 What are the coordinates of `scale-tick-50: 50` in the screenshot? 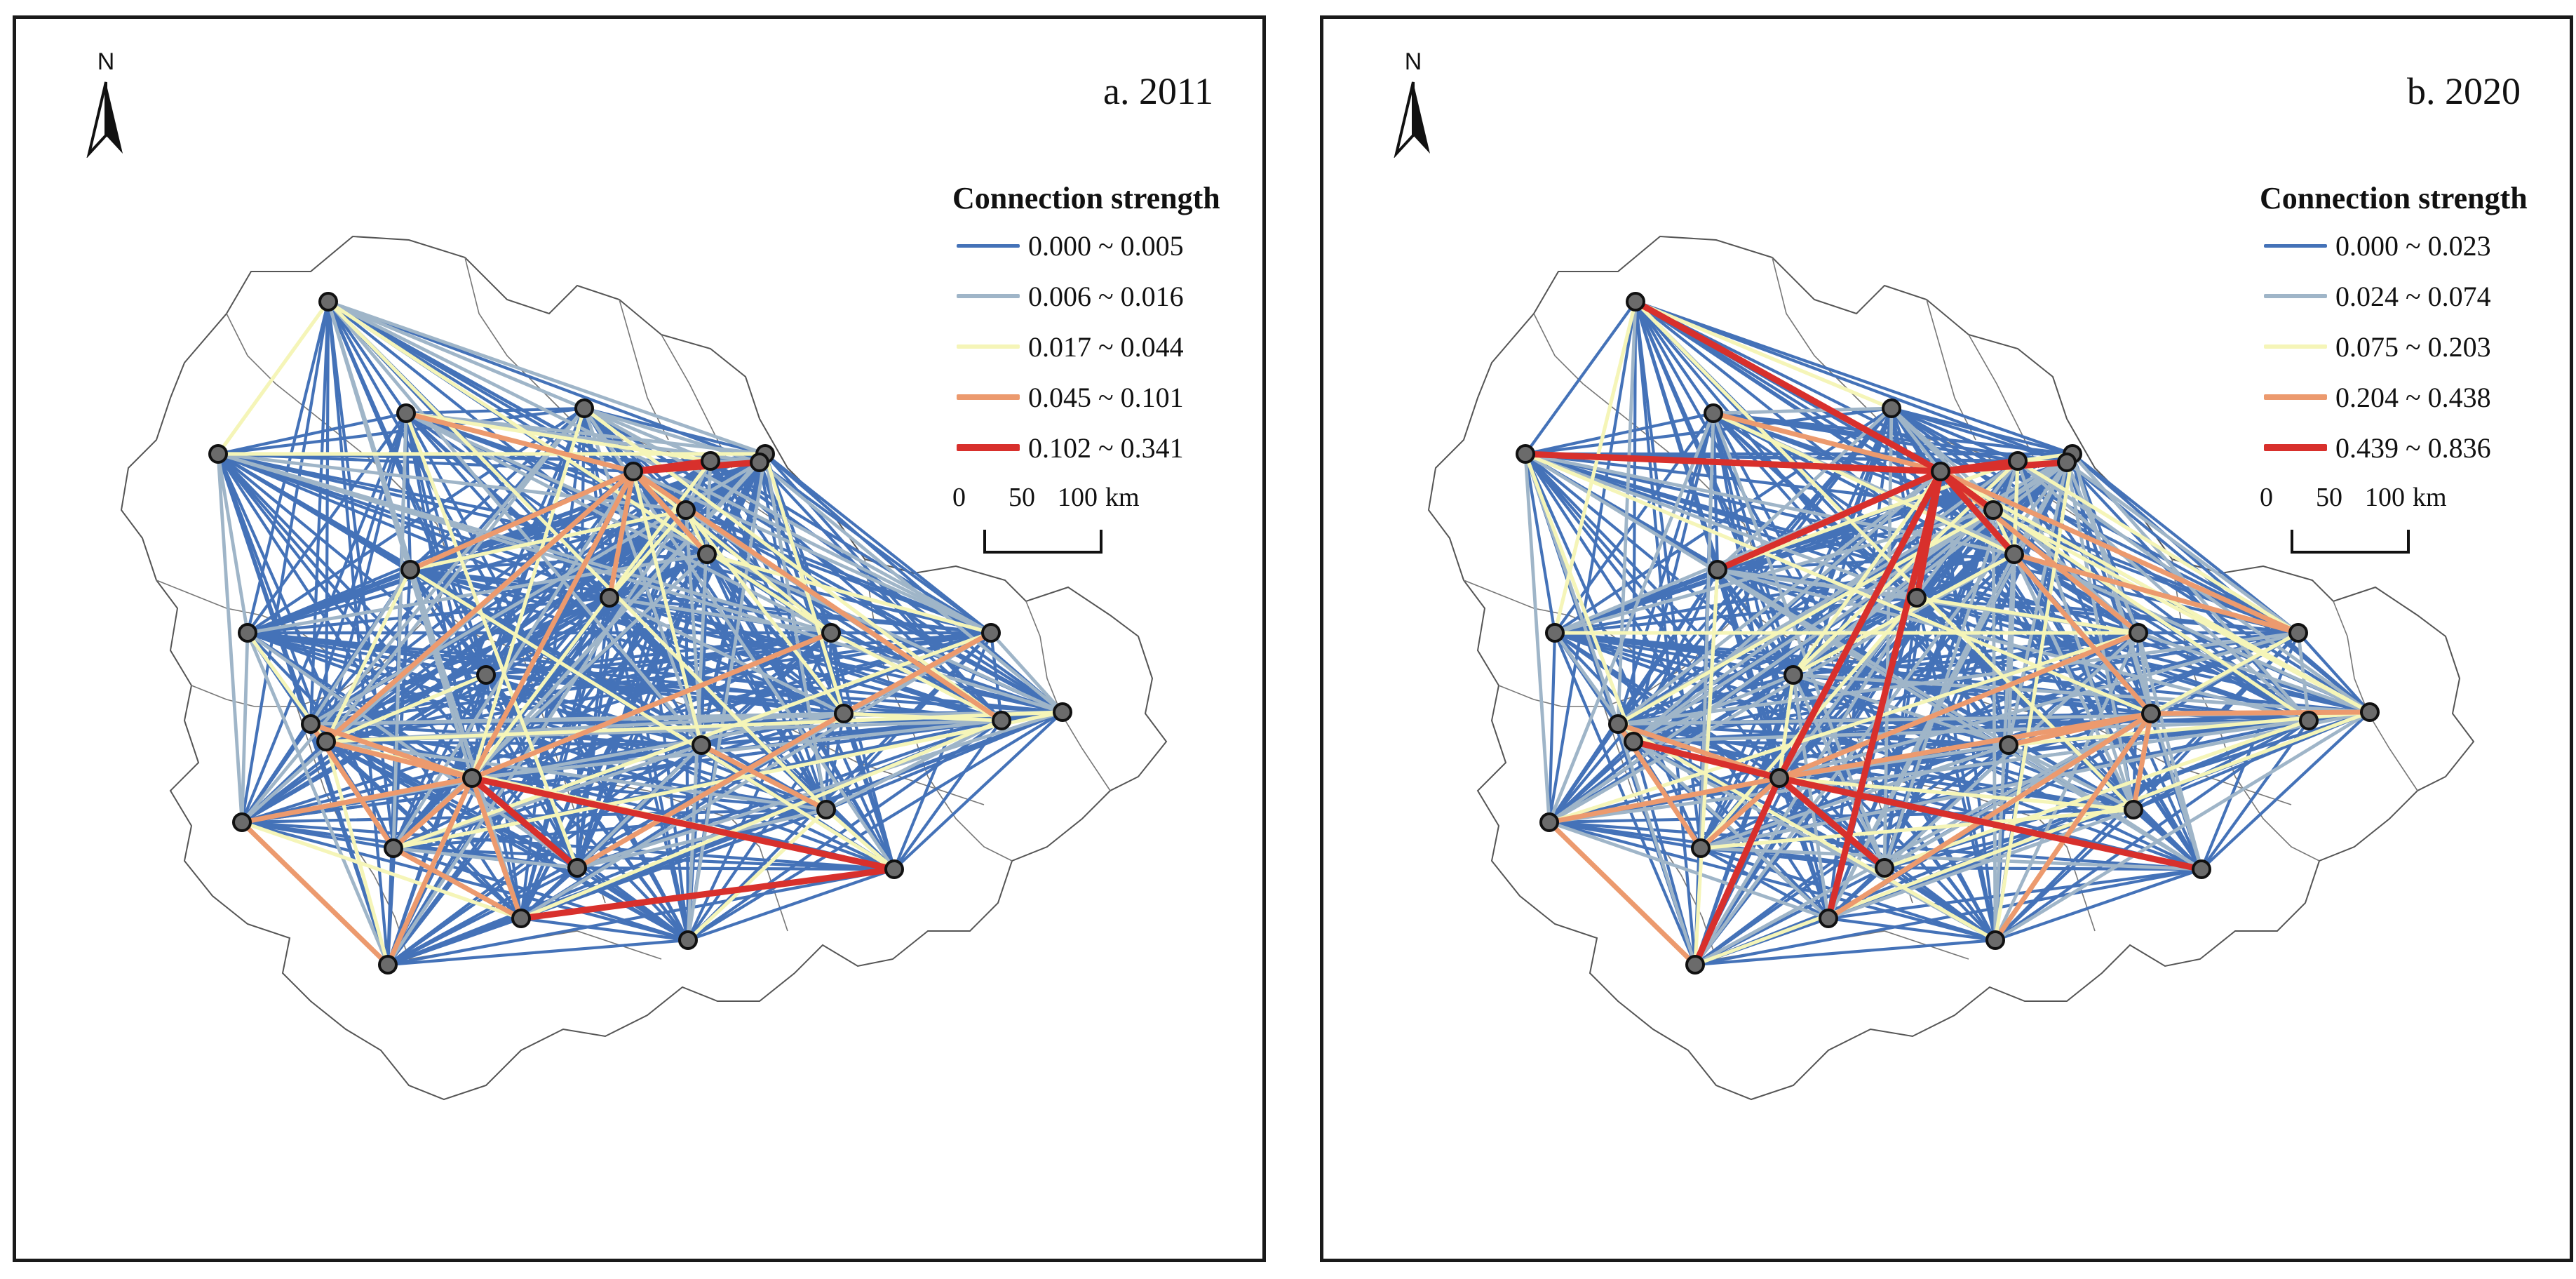 It's located at (1022, 498).